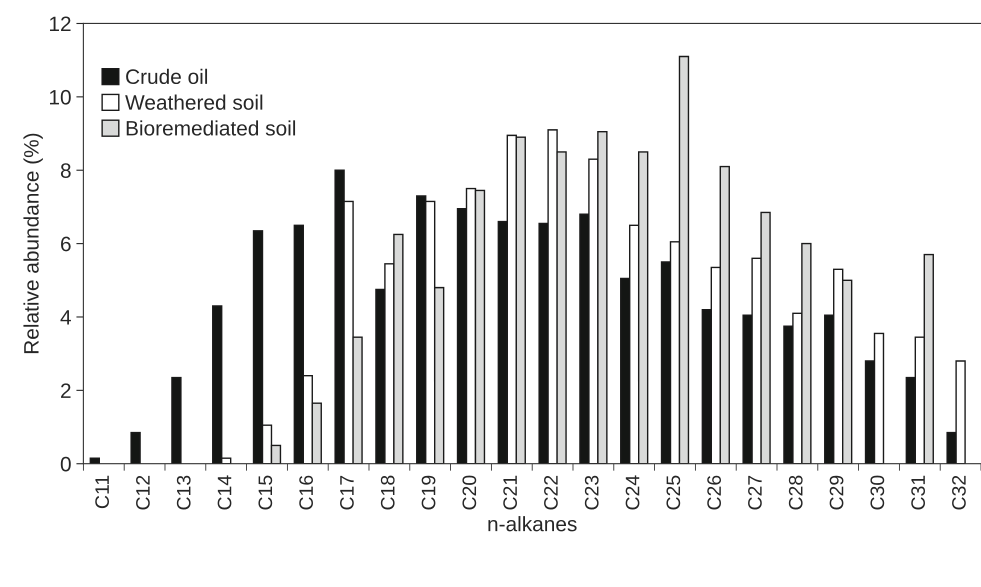 The width and height of the screenshot is (981, 587). Describe the element at coordinates (65, 317) in the screenshot. I see `y-tick-label: 4` at that location.